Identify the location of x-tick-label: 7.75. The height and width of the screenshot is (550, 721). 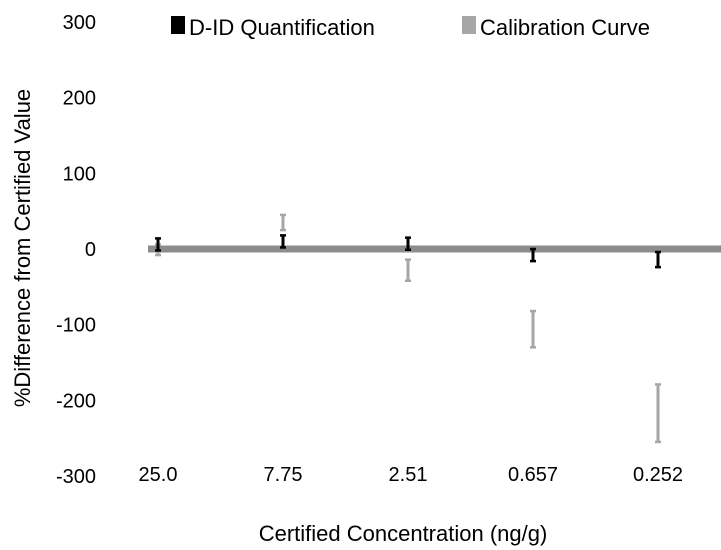
(283, 475).